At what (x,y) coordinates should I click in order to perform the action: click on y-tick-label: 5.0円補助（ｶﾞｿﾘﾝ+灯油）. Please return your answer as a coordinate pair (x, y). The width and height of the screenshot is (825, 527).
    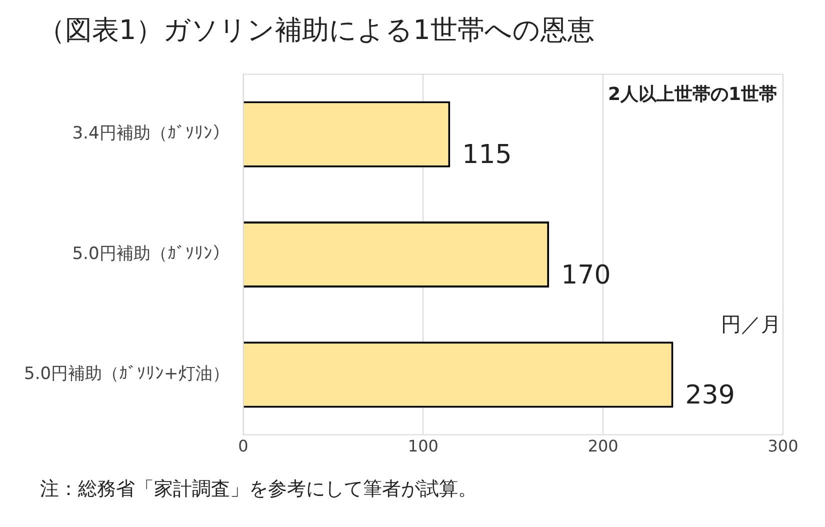
    Looking at the image, I should click on (127, 374).